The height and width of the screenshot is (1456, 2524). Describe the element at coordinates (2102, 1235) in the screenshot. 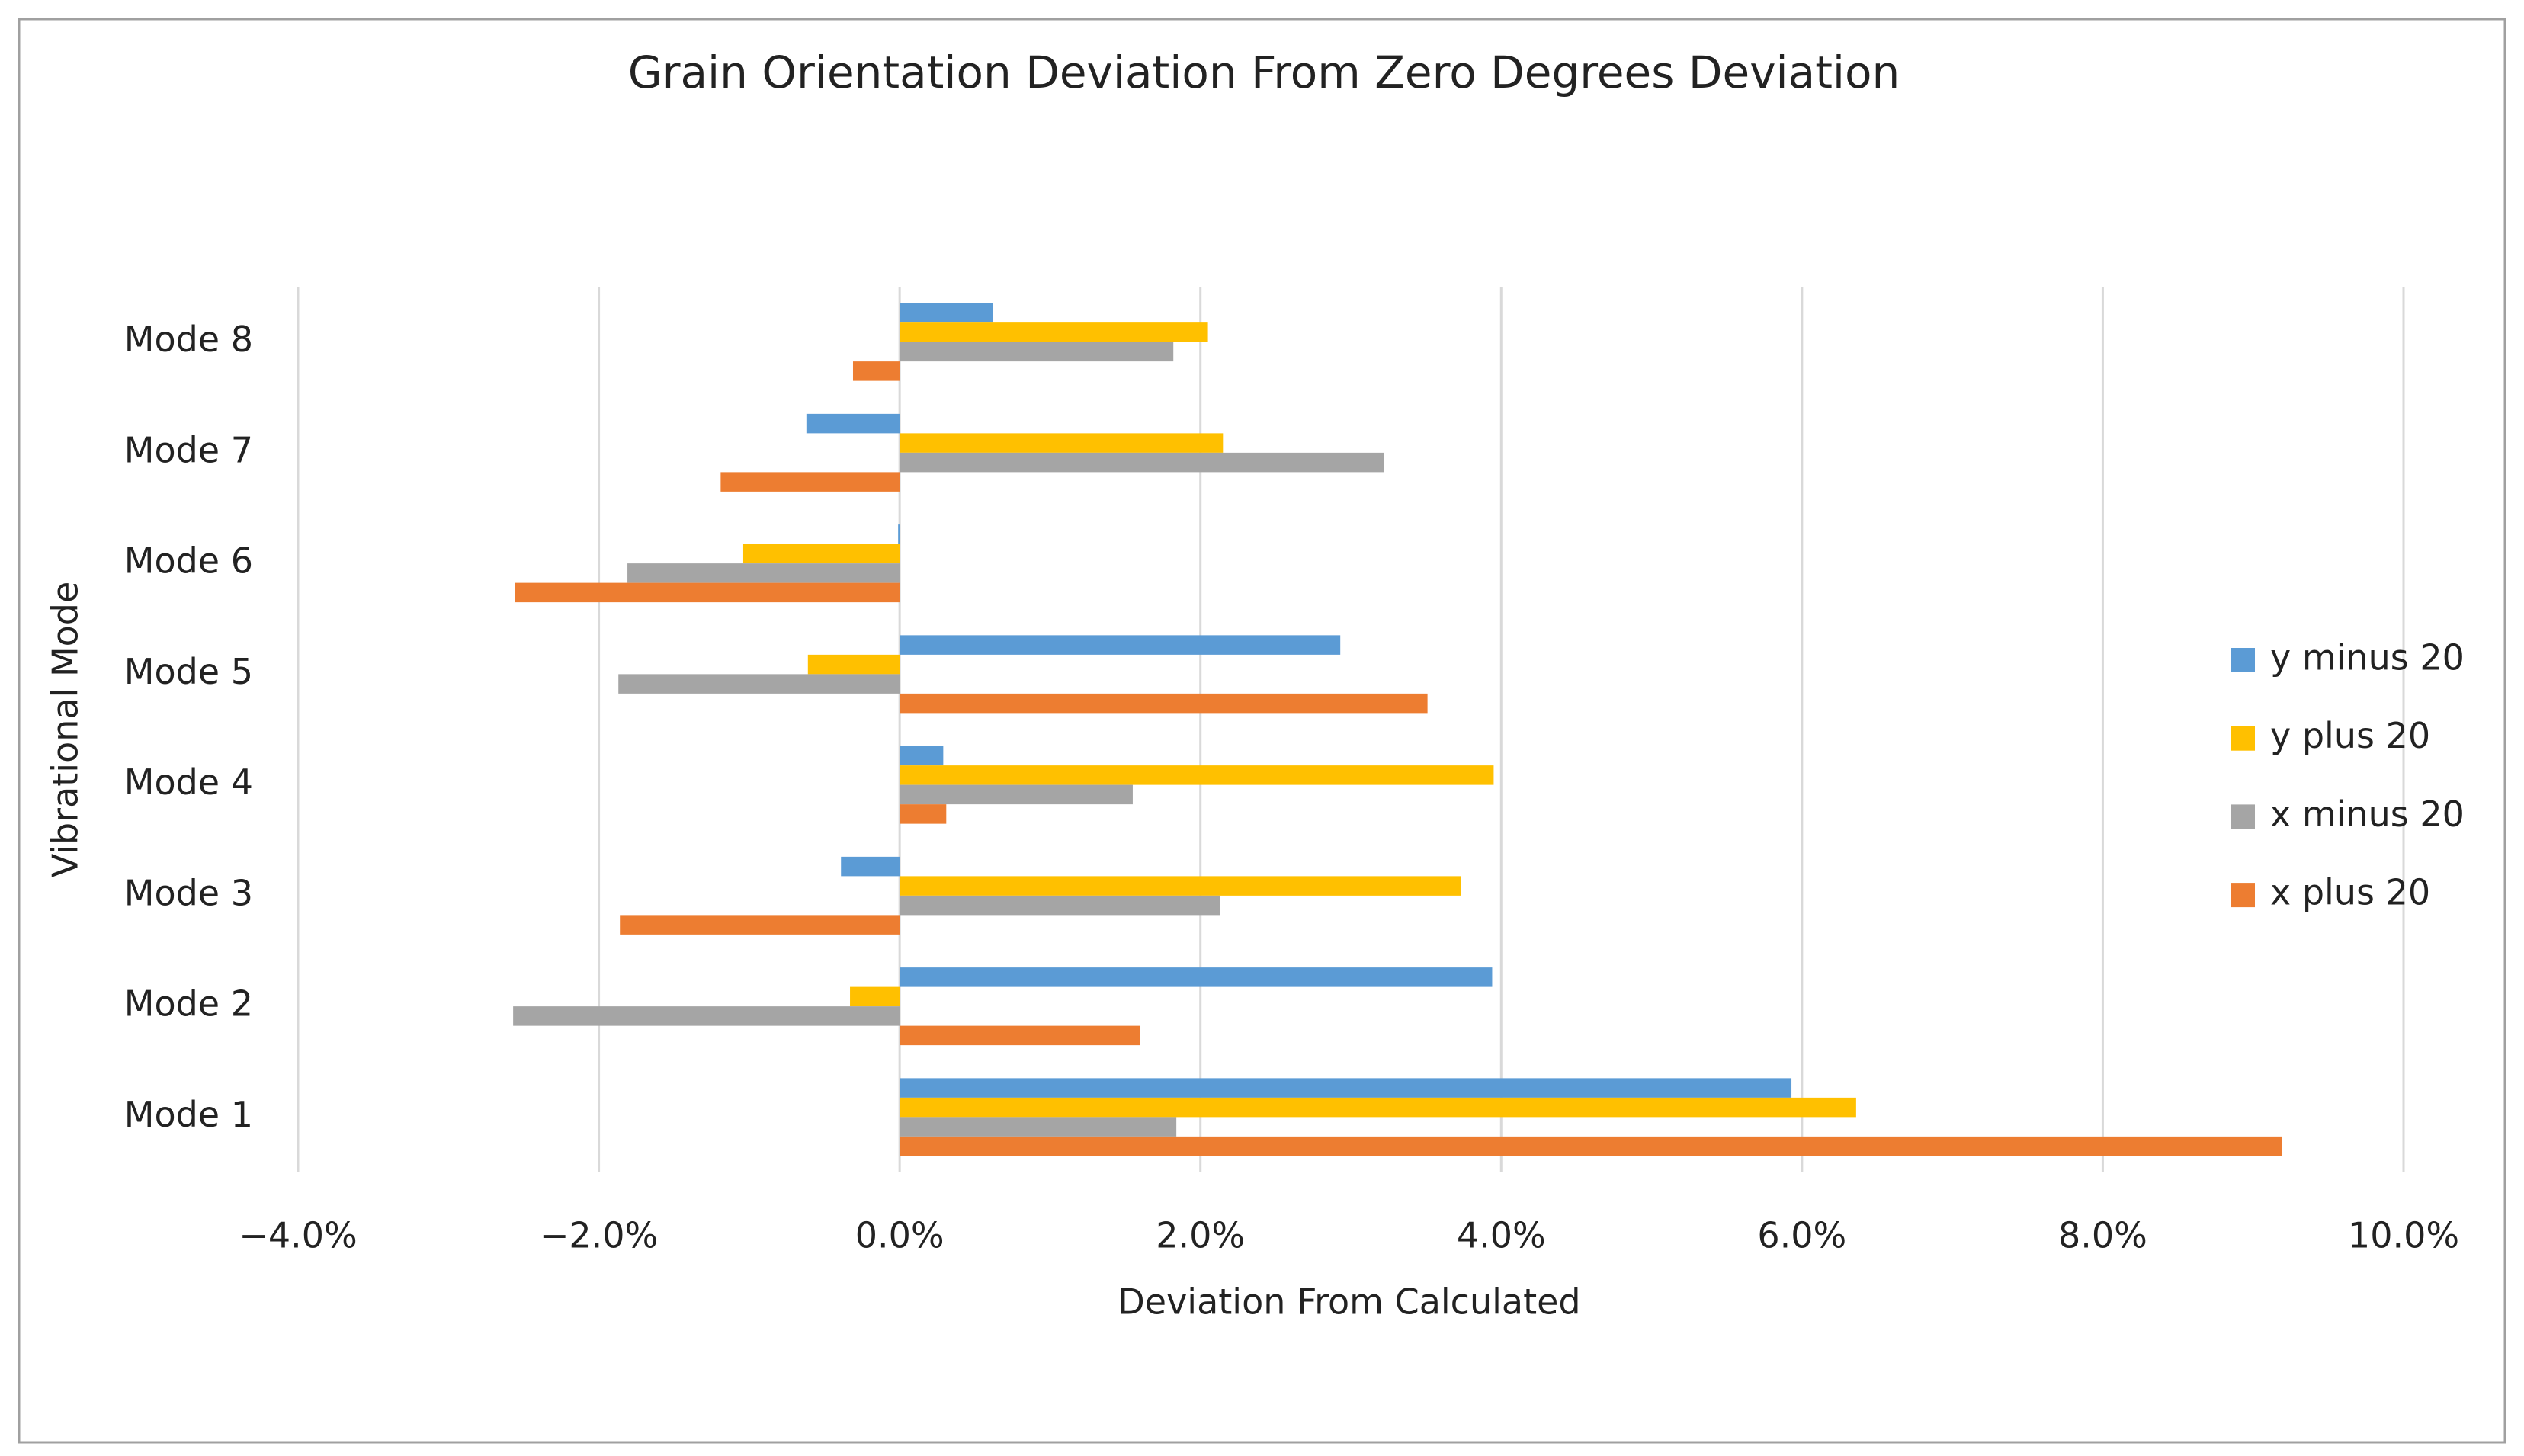

I see `x-tick-label: 8.0%` at that location.